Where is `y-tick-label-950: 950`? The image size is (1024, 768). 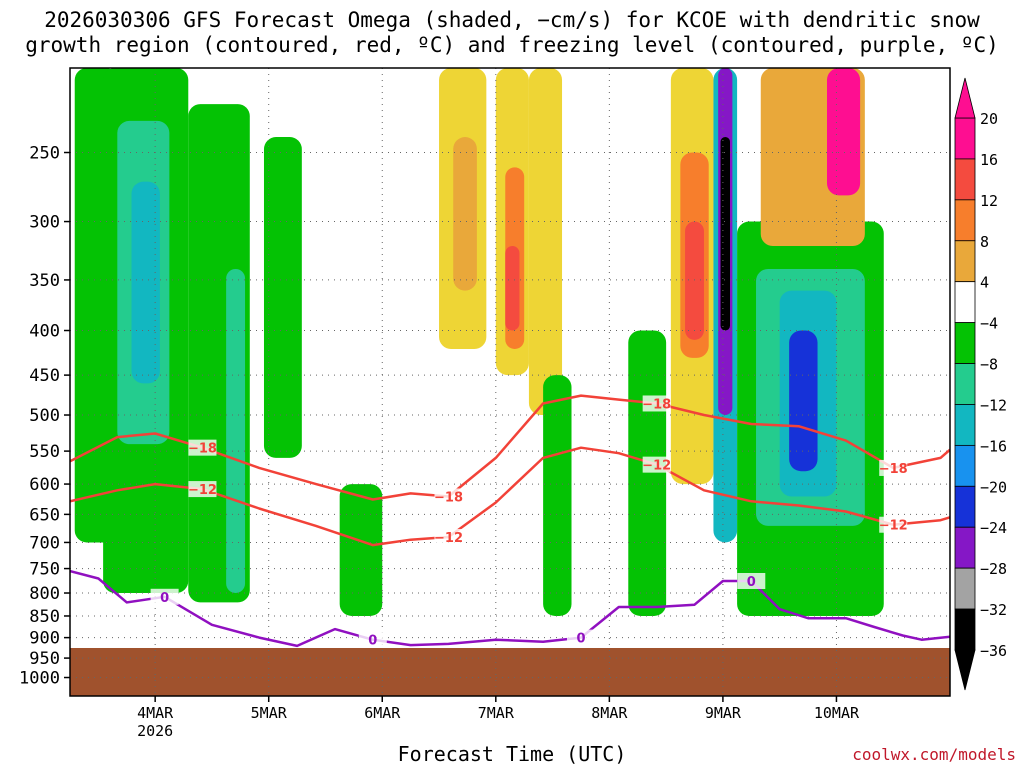
y-tick-label-950: 950 is located at coordinates (44, 659).